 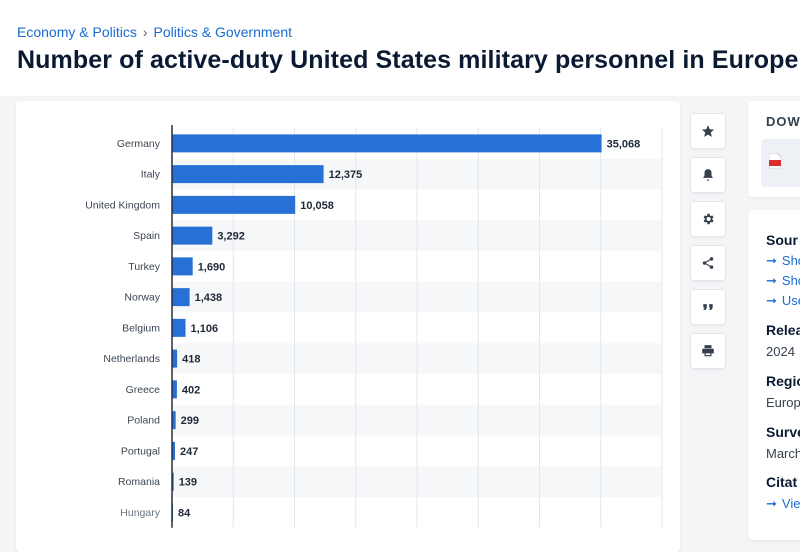 I want to click on value-label: 299, so click(x=190, y=421).